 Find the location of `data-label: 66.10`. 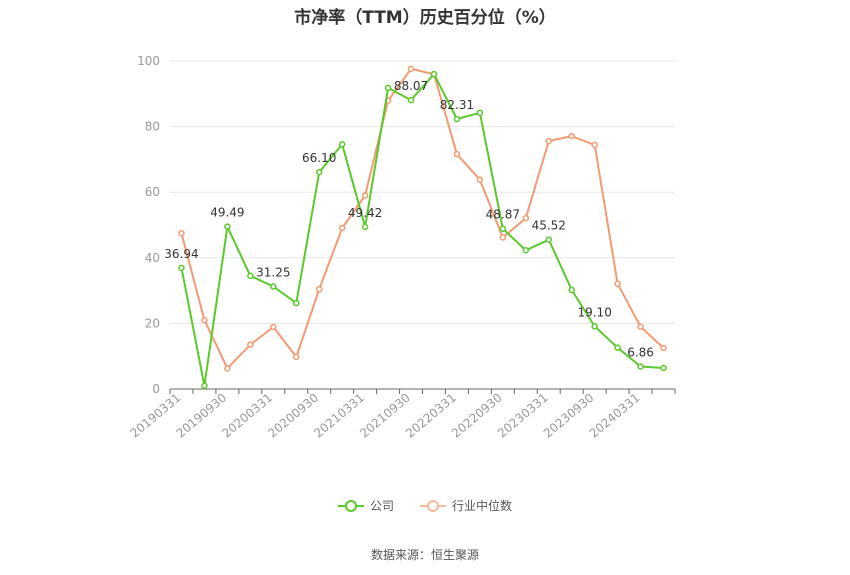

data-label: 66.10 is located at coordinates (319, 158).